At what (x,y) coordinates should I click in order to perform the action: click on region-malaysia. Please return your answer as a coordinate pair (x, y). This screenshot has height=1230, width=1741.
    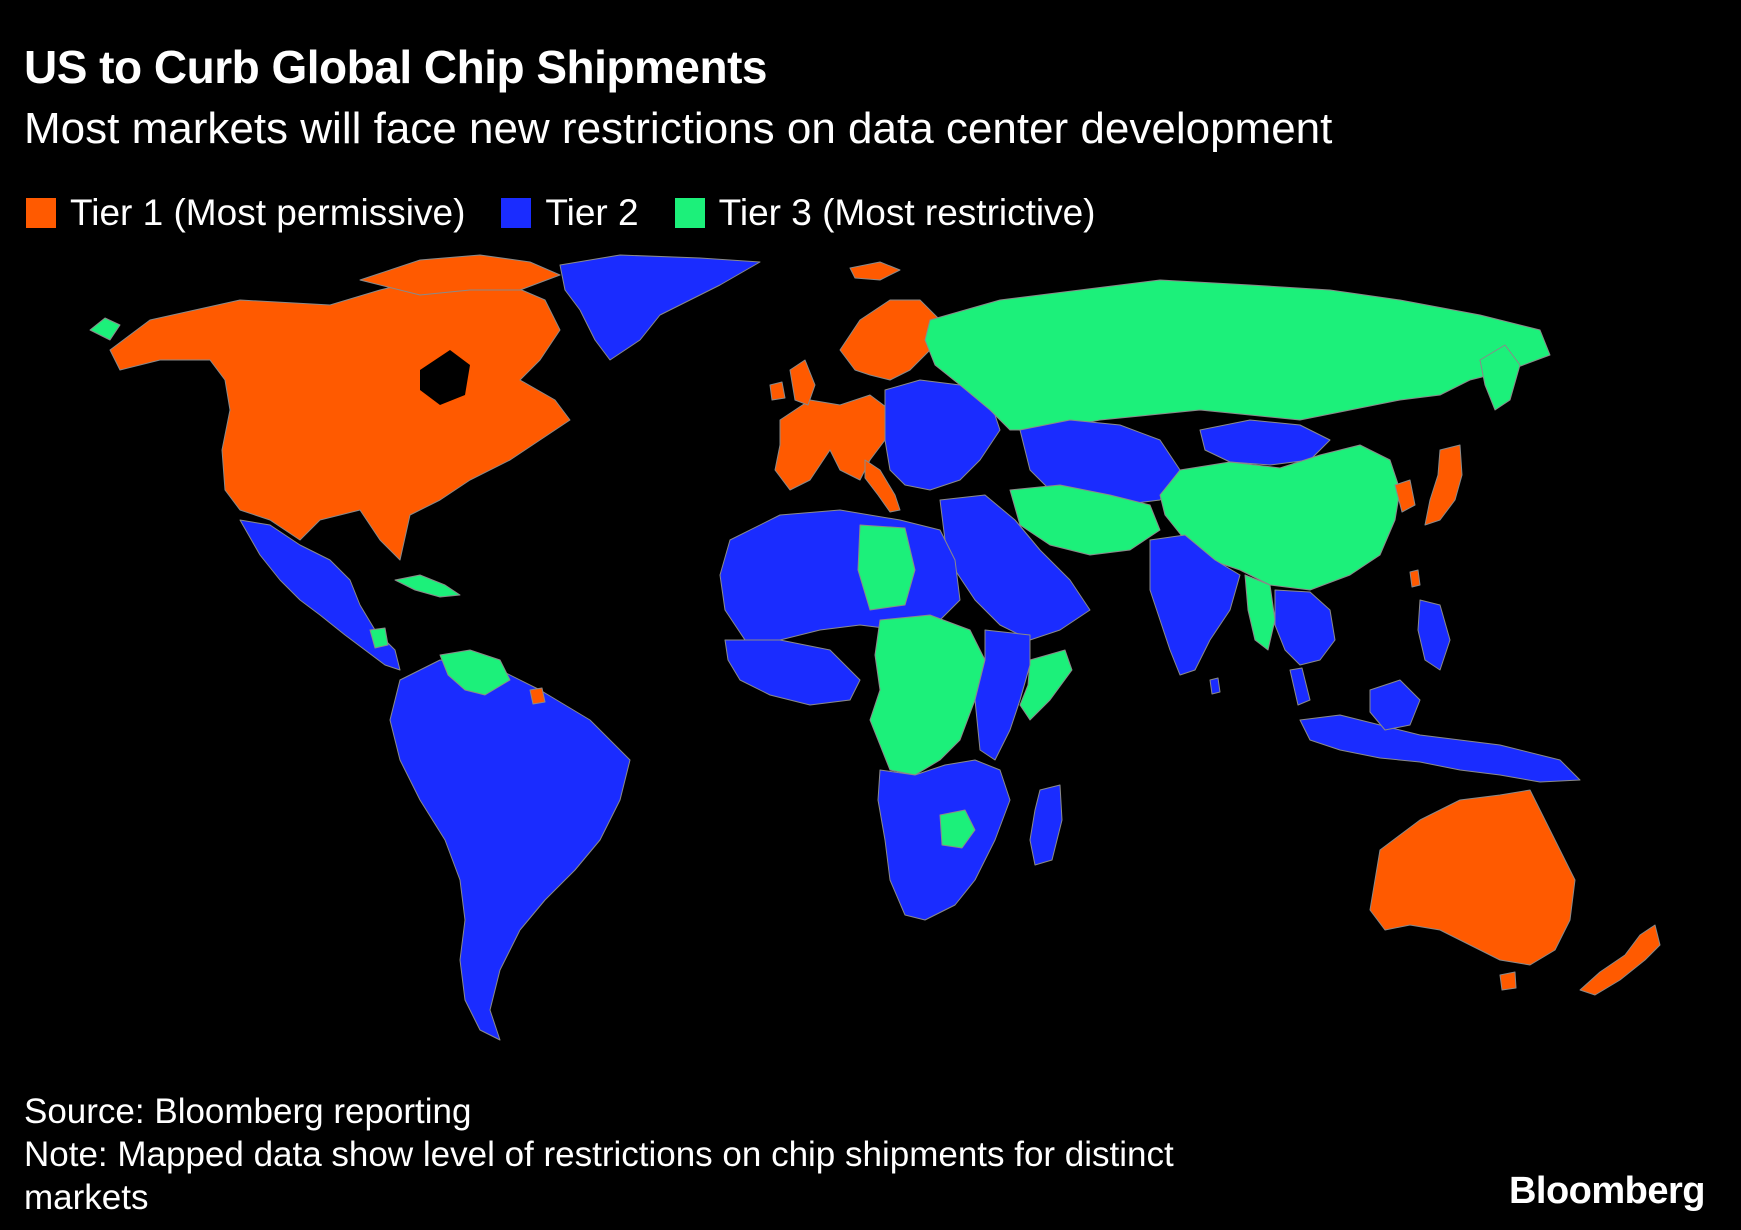
    Looking at the image, I should click on (1300, 686).